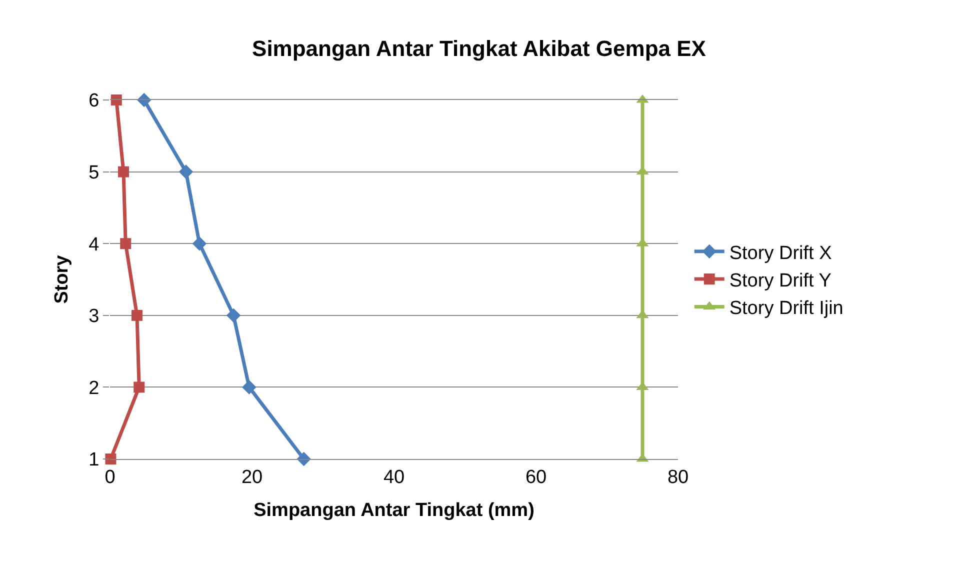 This screenshot has height=579, width=958. Describe the element at coordinates (780, 281) in the screenshot. I see `legend-label: Story Drift Y` at that location.